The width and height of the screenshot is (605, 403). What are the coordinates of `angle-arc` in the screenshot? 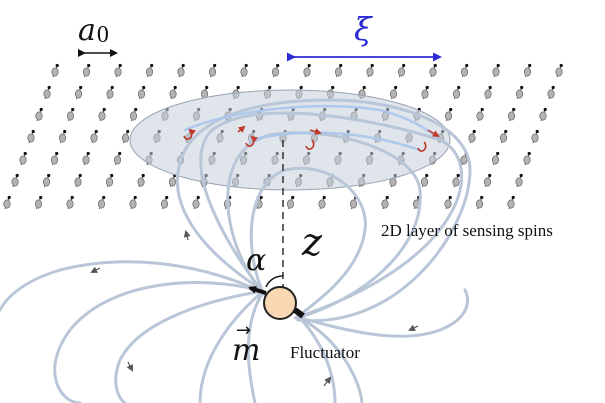 It's located at (274, 281).